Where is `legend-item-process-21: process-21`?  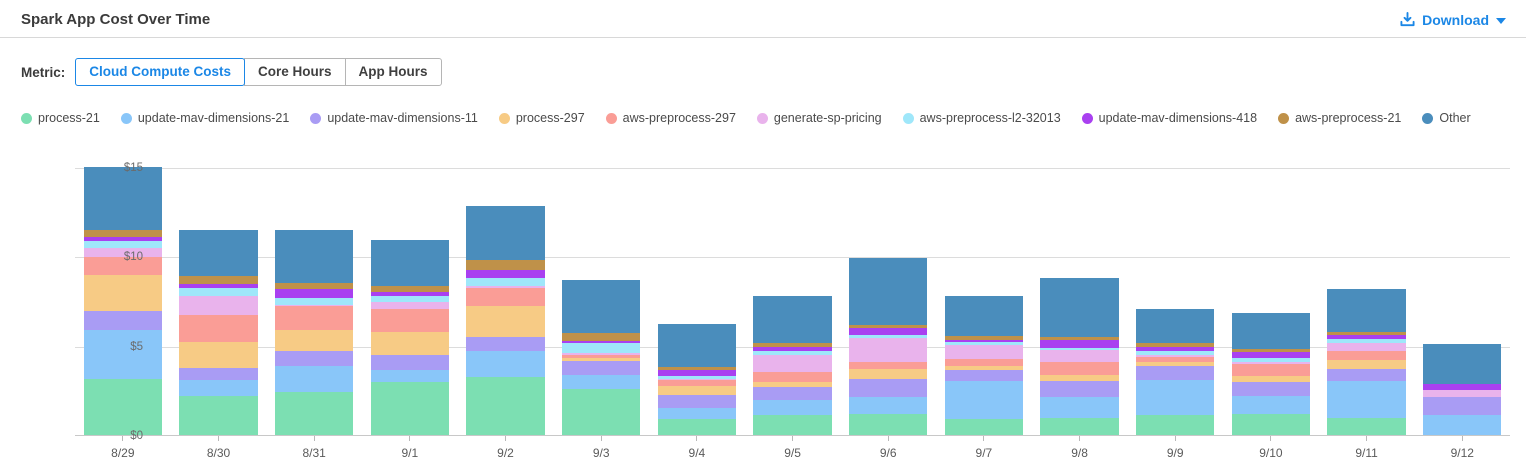
legend-item-process-21: process-21 is located at coordinates (60, 118).